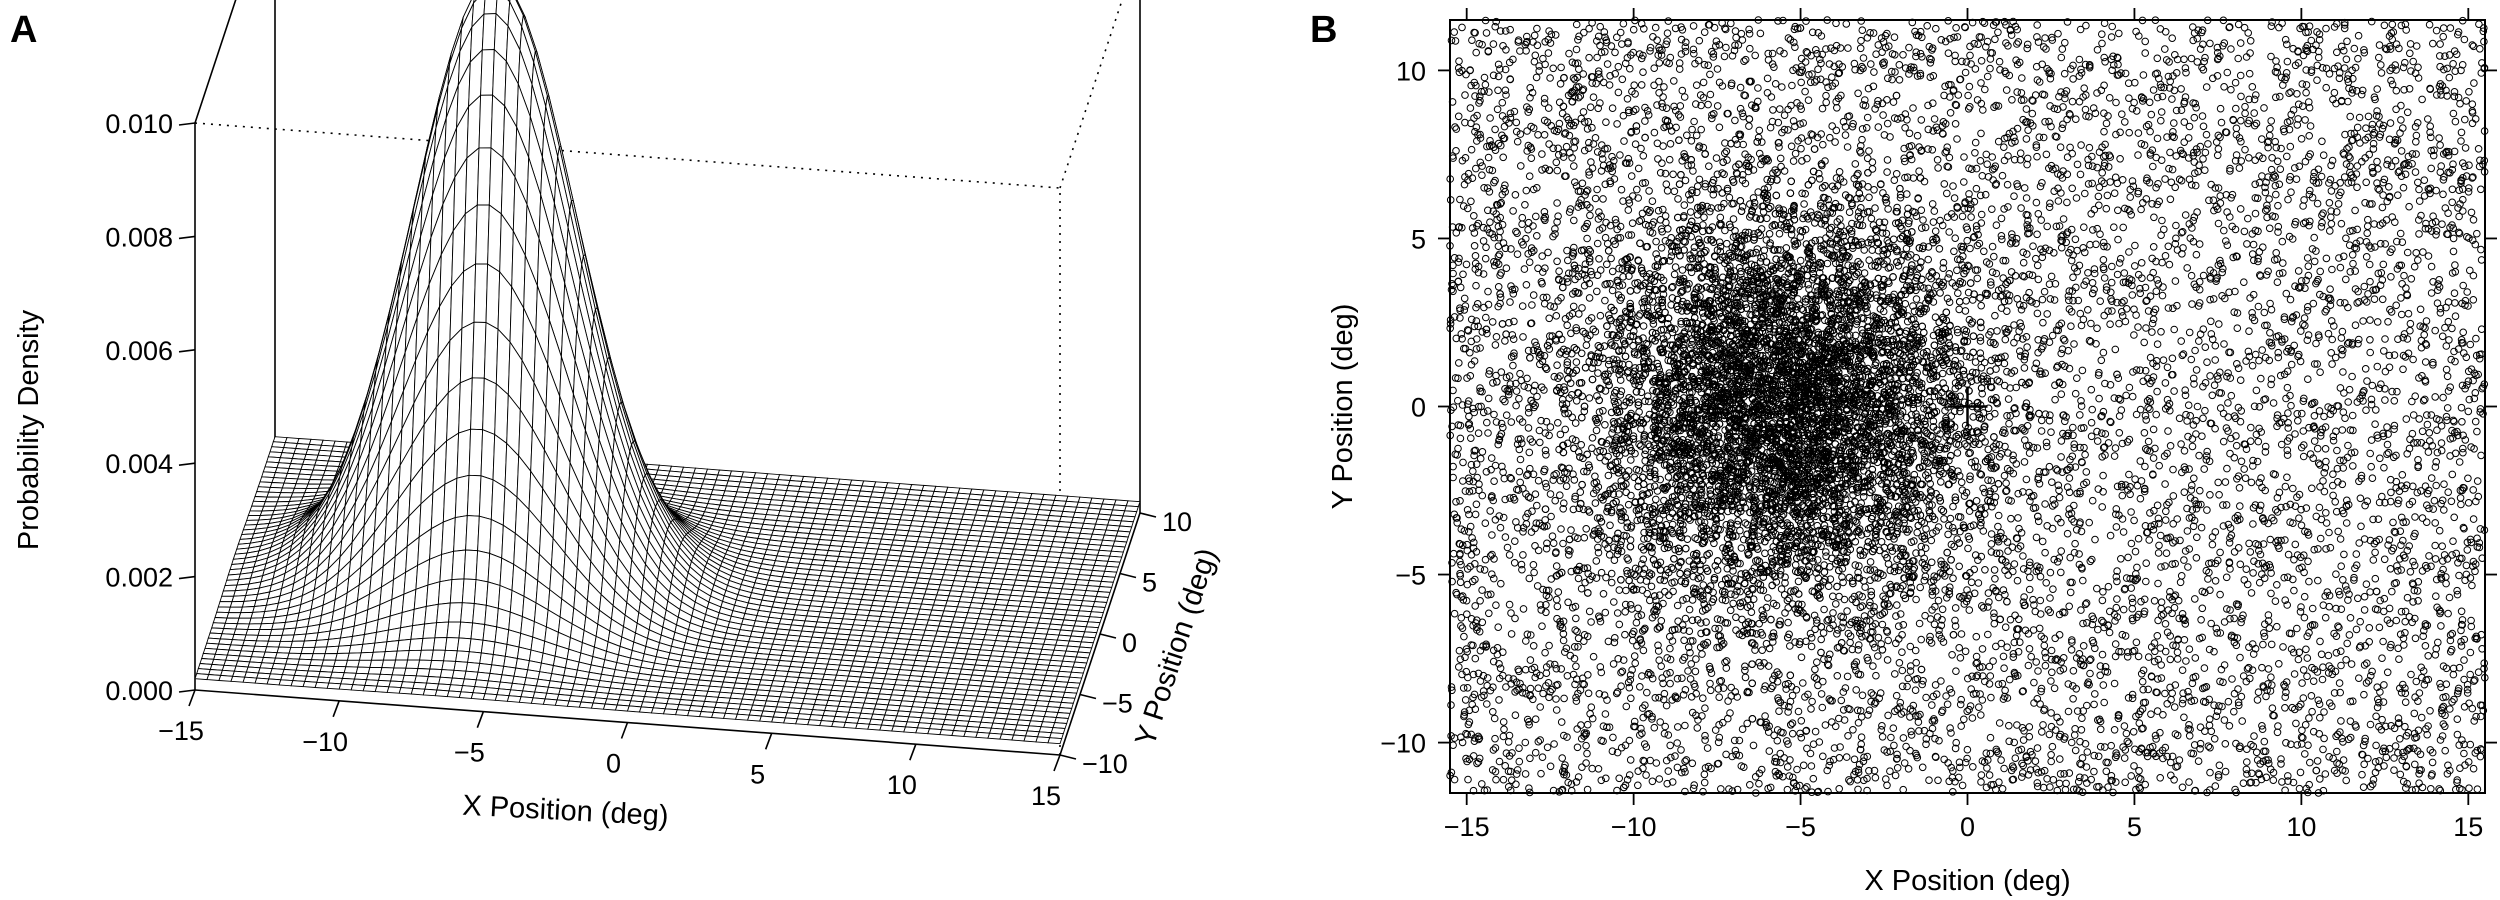 This screenshot has height=900, width=2500. Describe the element at coordinates (625, 731) in the screenshot. I see `x-tick` at that location.